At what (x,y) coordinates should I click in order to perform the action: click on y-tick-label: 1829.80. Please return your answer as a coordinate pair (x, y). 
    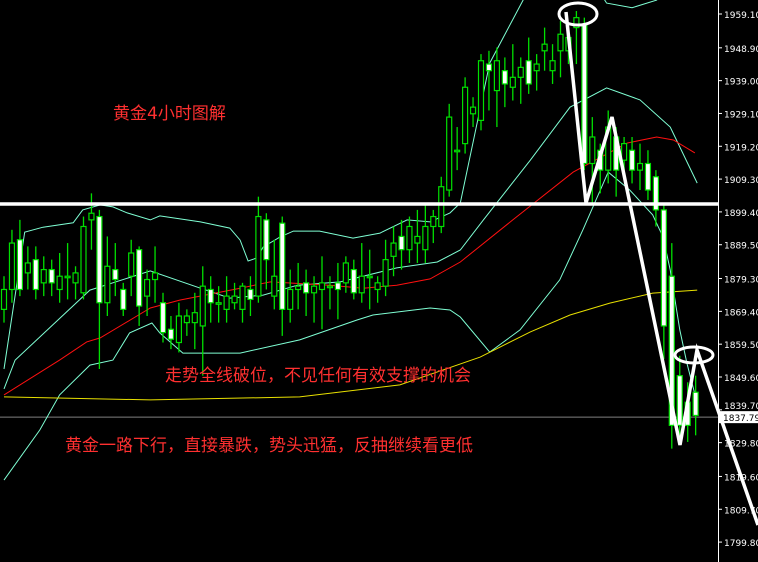
    Looking at the image, I should click on (741, 445).